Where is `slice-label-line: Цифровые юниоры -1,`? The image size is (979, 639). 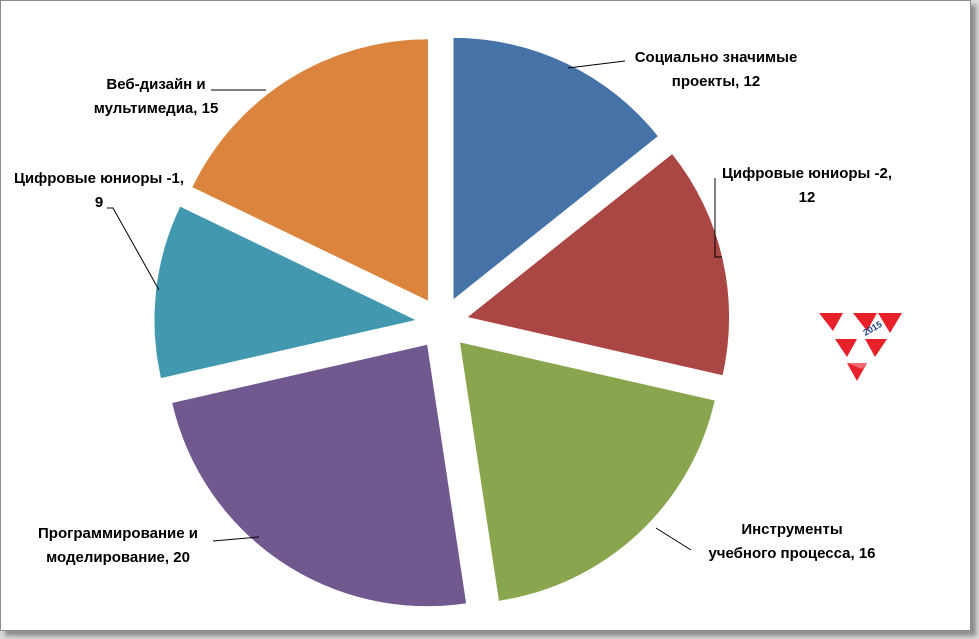 slice-label-line: Цифровые юниоры -1, is located at coordinates (99, 178).